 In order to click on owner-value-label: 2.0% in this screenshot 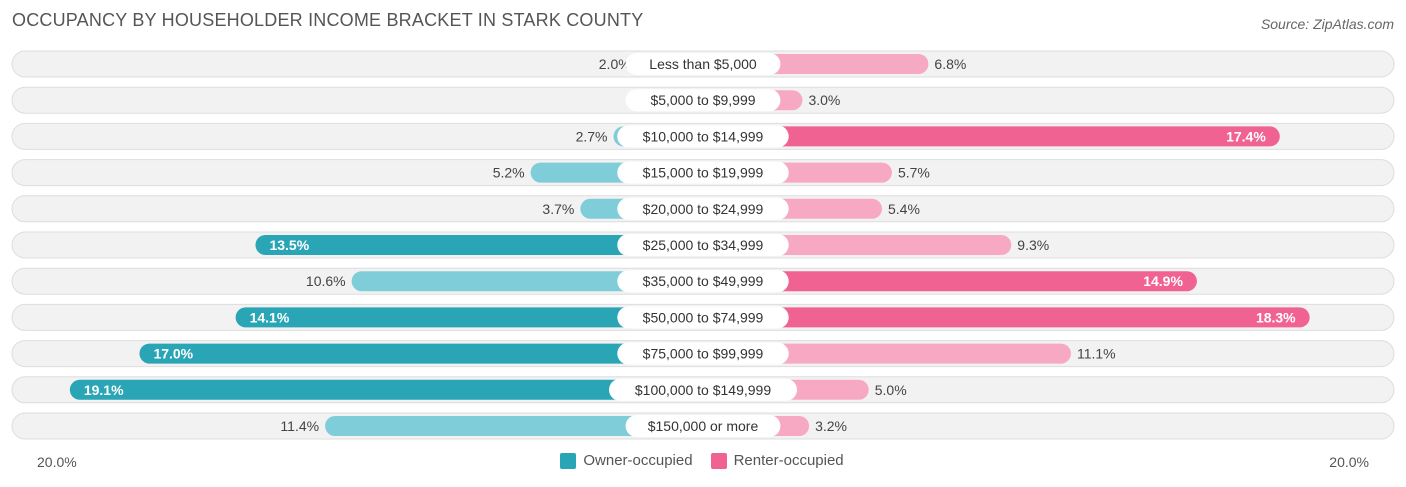, I will do `click(615, 64)`.